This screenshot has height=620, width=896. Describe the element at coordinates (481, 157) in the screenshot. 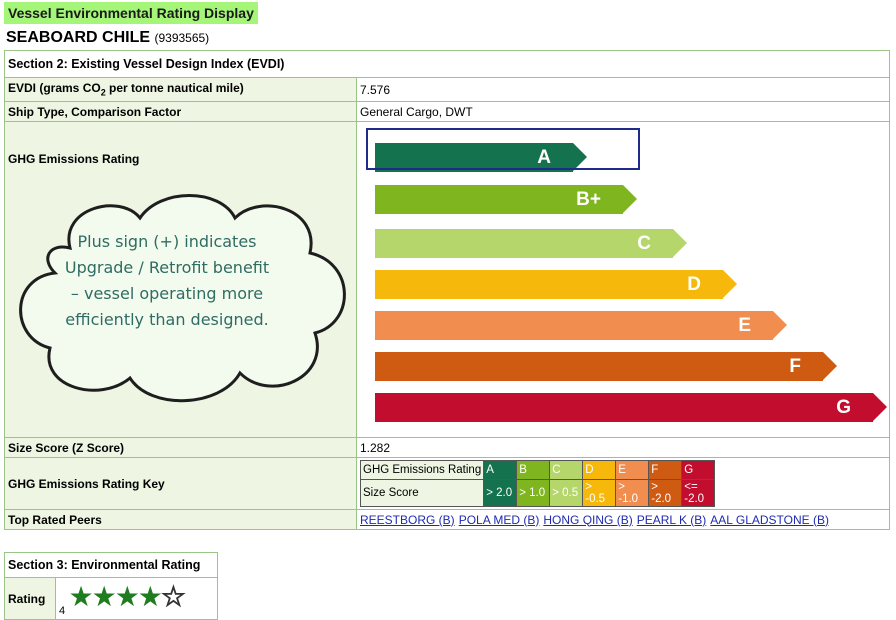

I see `rating-bar-a: A` at that location.